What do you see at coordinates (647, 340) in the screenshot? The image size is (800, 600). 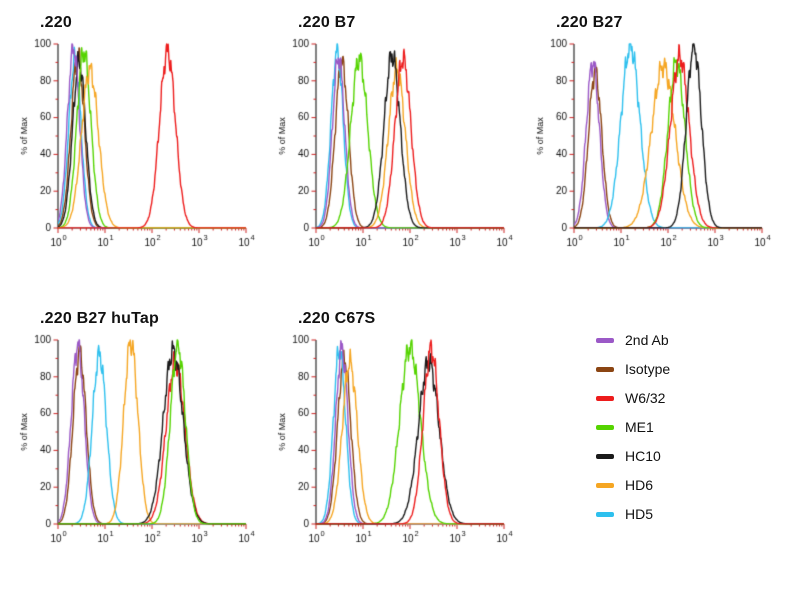 I see `legend-label: 2nd Ab` at bounding box center [647, 340].